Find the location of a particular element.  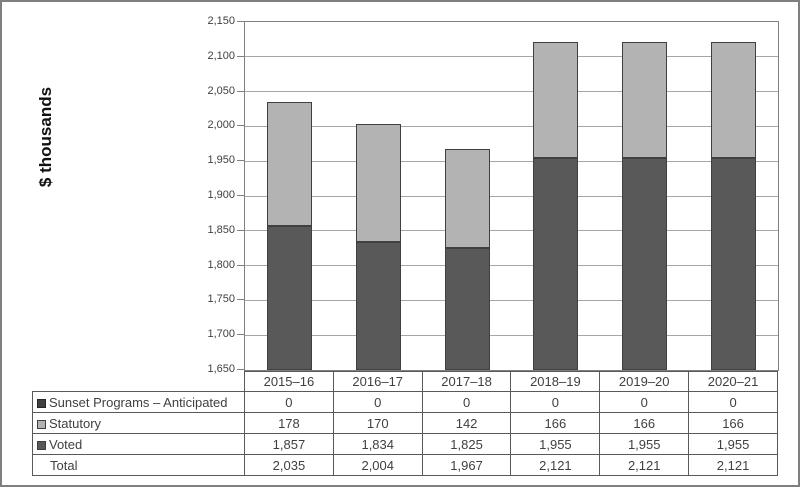

total-value-cell: 2,035 is located at coordinates (289, 465).